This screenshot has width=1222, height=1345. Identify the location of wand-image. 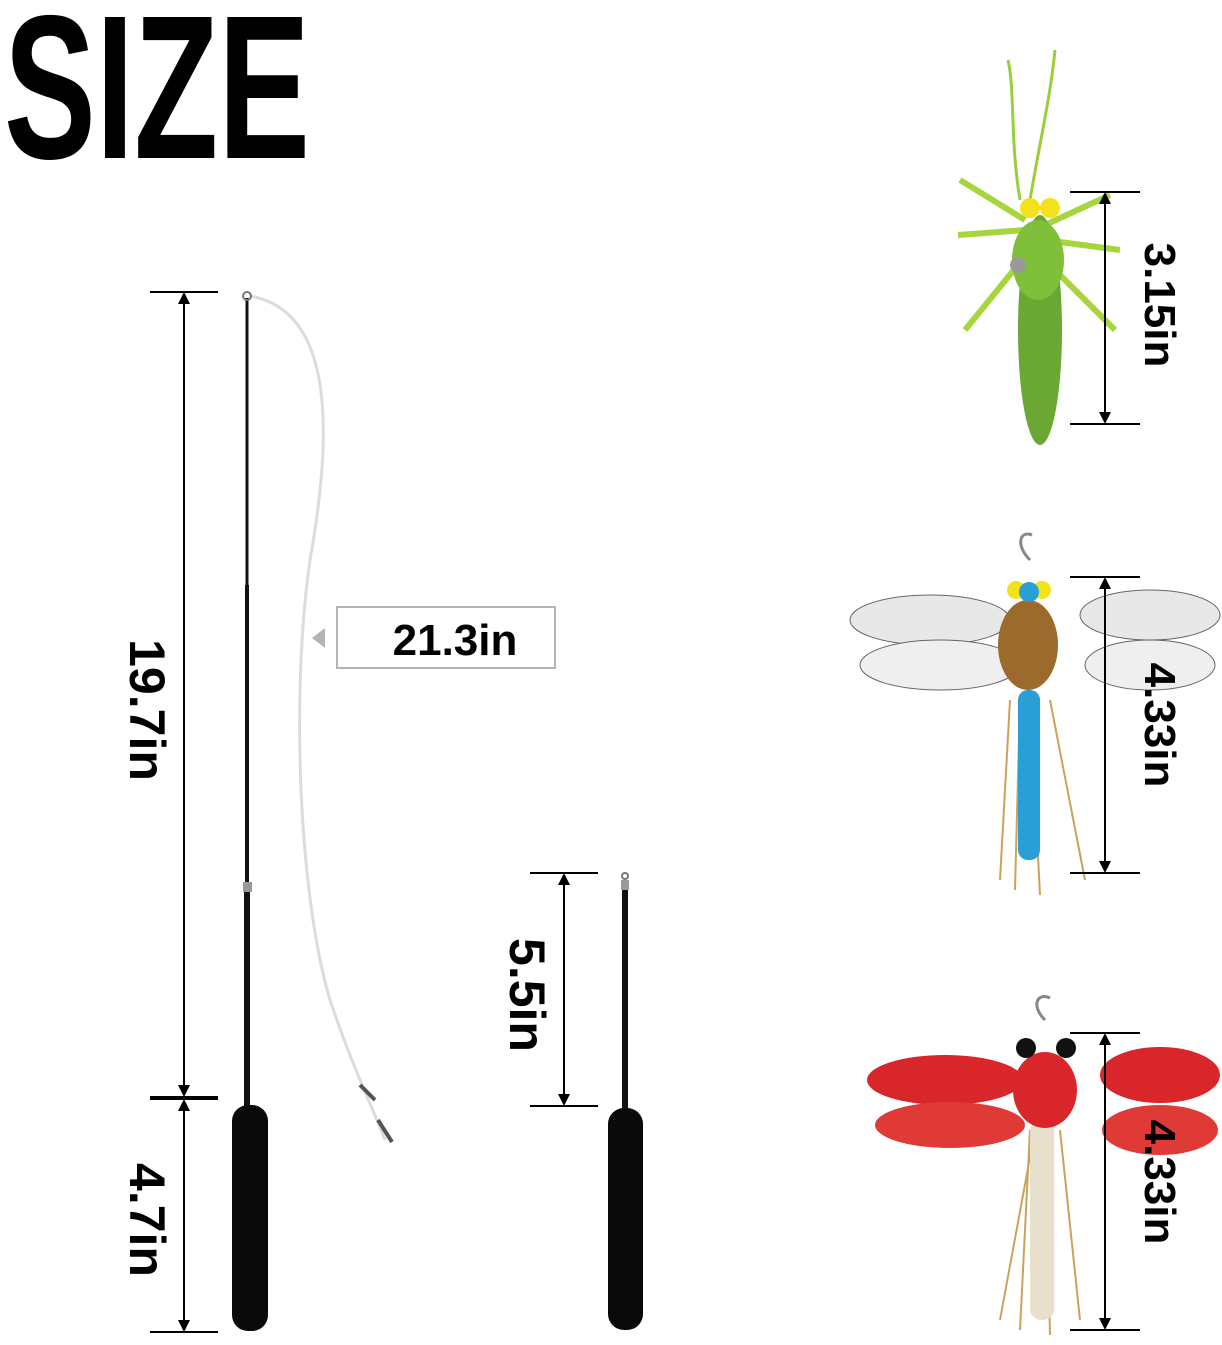
(313, 811).